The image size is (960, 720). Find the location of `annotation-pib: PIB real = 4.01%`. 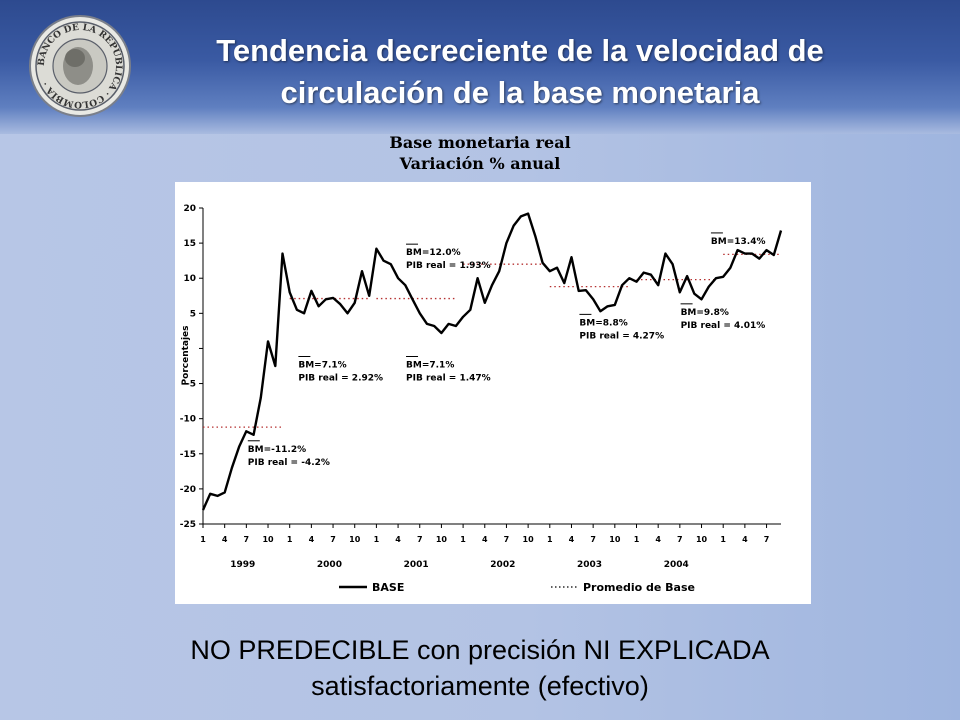

annotation-pib: PIB real = 4.01% is located at coordinates (723, 326).